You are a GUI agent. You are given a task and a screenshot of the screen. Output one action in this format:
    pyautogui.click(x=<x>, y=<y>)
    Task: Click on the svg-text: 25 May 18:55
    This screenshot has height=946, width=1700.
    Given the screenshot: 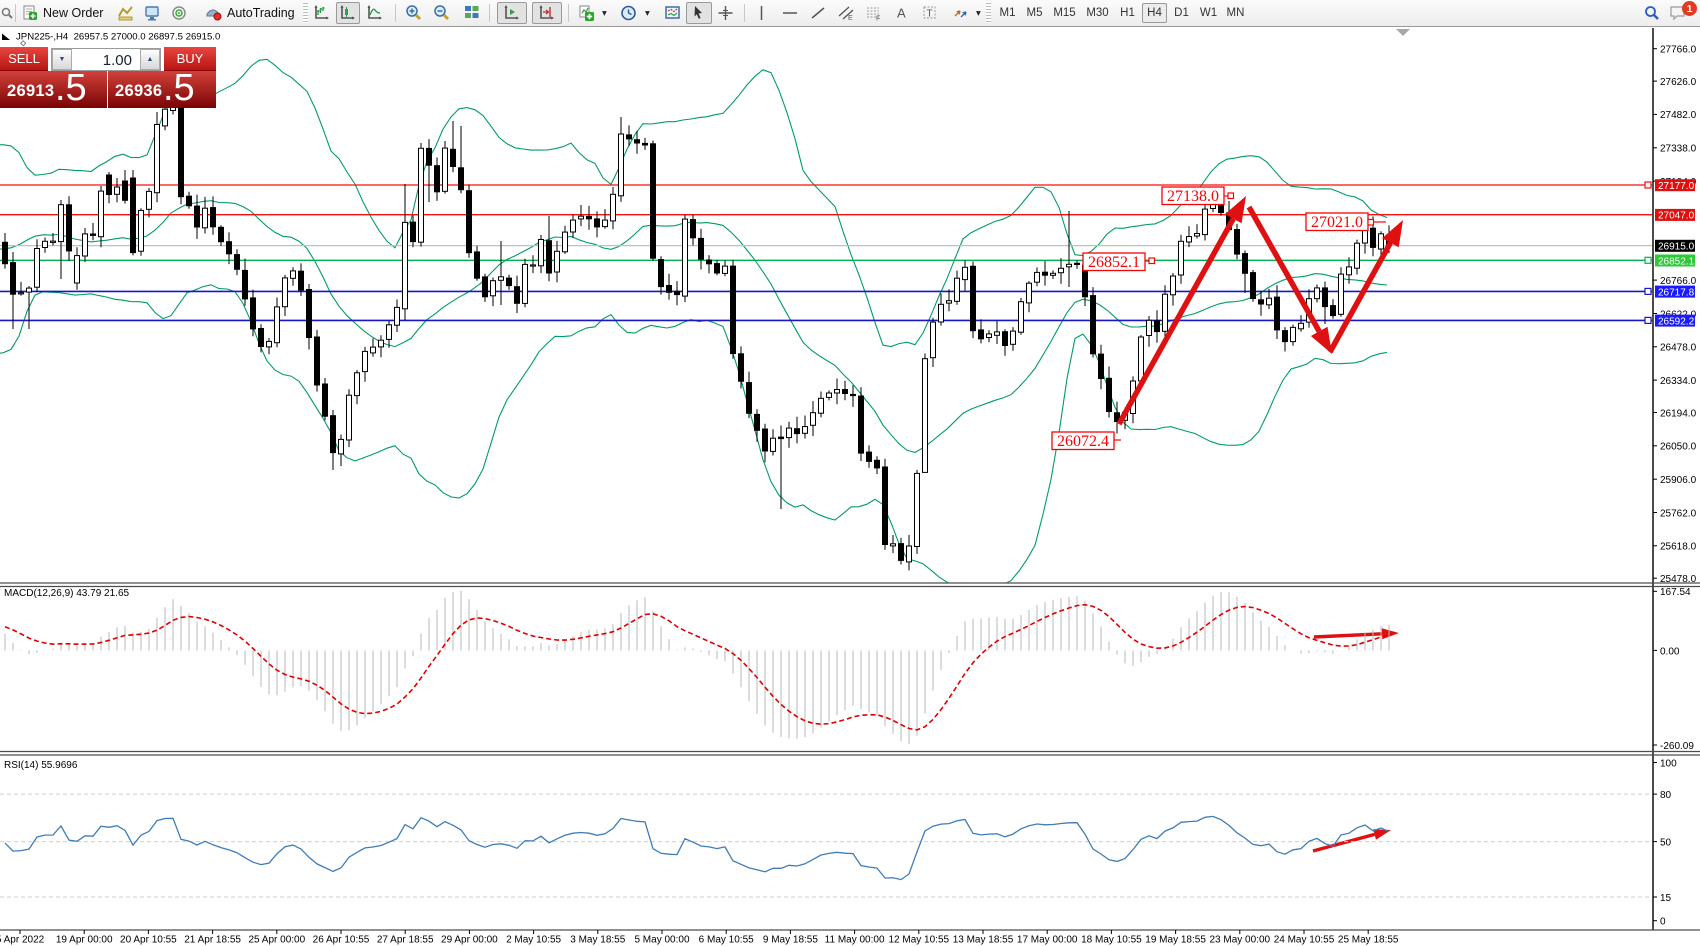 What is the action you would take?
    pyautogui.click(x=1368, y=940)
    